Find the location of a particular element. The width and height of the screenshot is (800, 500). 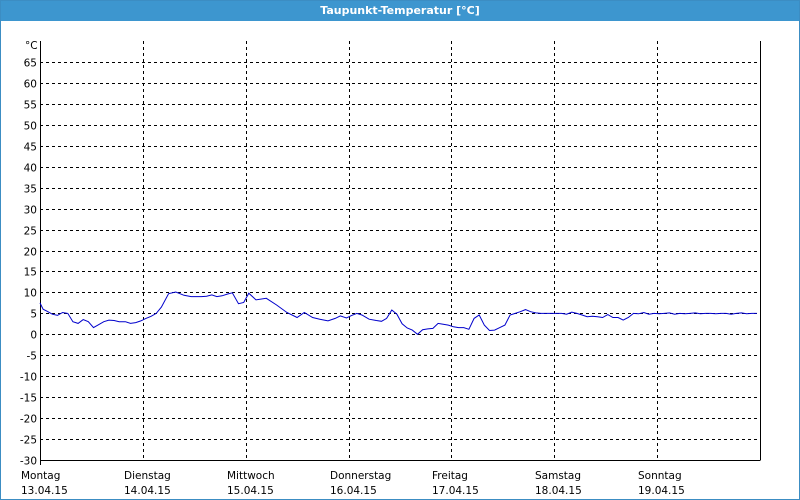

y-tick-label: -15 is located at coordinates (28, 399).